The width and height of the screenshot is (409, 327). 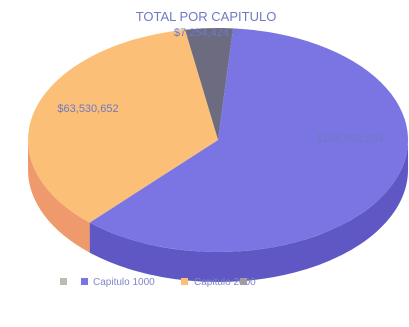 I want to click on data-label-0: $7,254,424.4, so click(x=206, y=33).